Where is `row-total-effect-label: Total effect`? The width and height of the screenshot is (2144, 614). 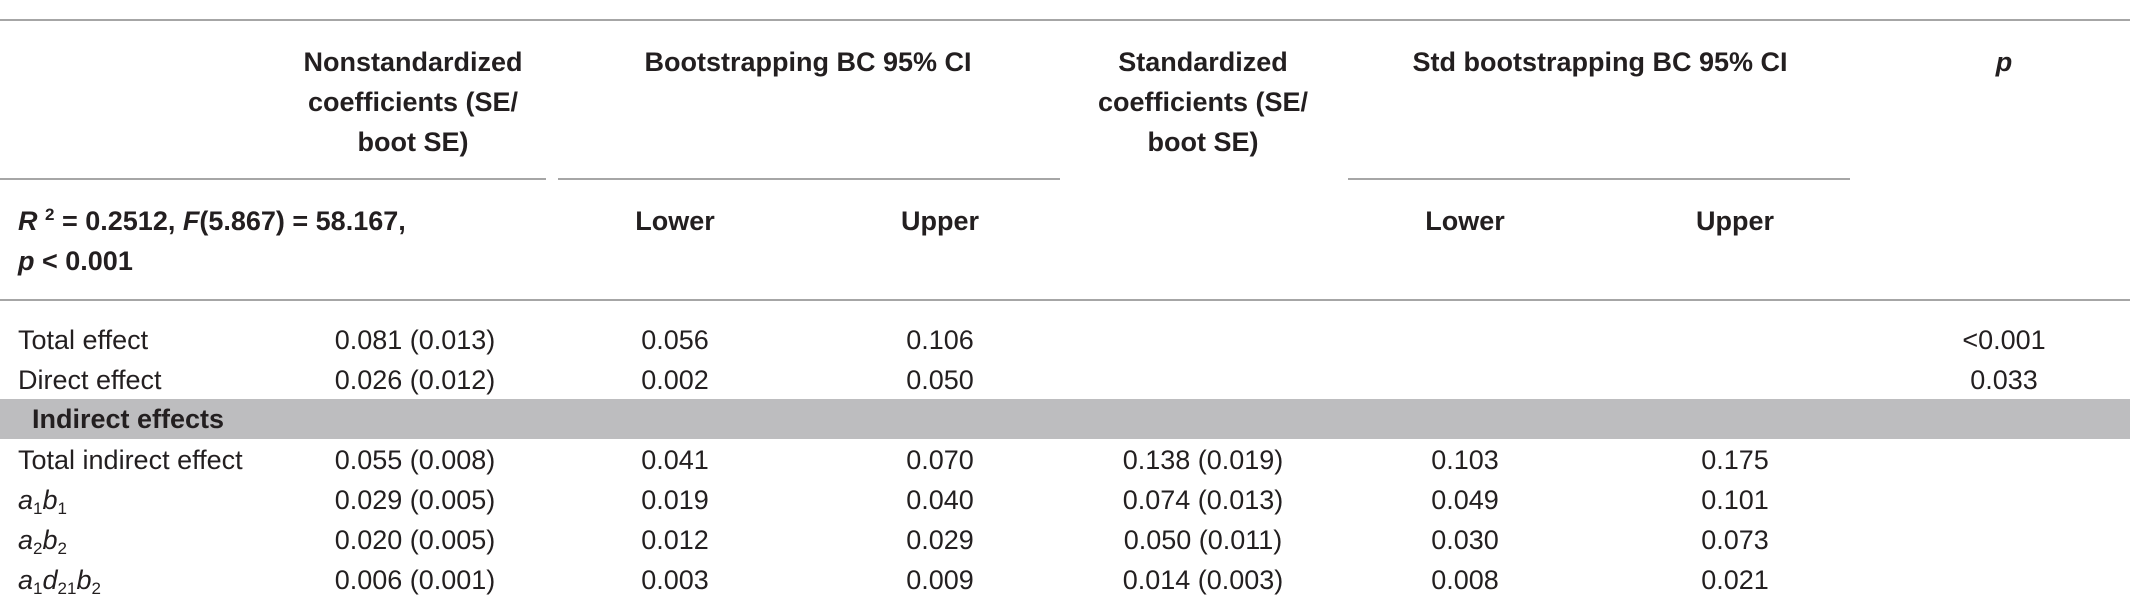
row-total-effect-label: Total effect is located at coordinates (83, 340).